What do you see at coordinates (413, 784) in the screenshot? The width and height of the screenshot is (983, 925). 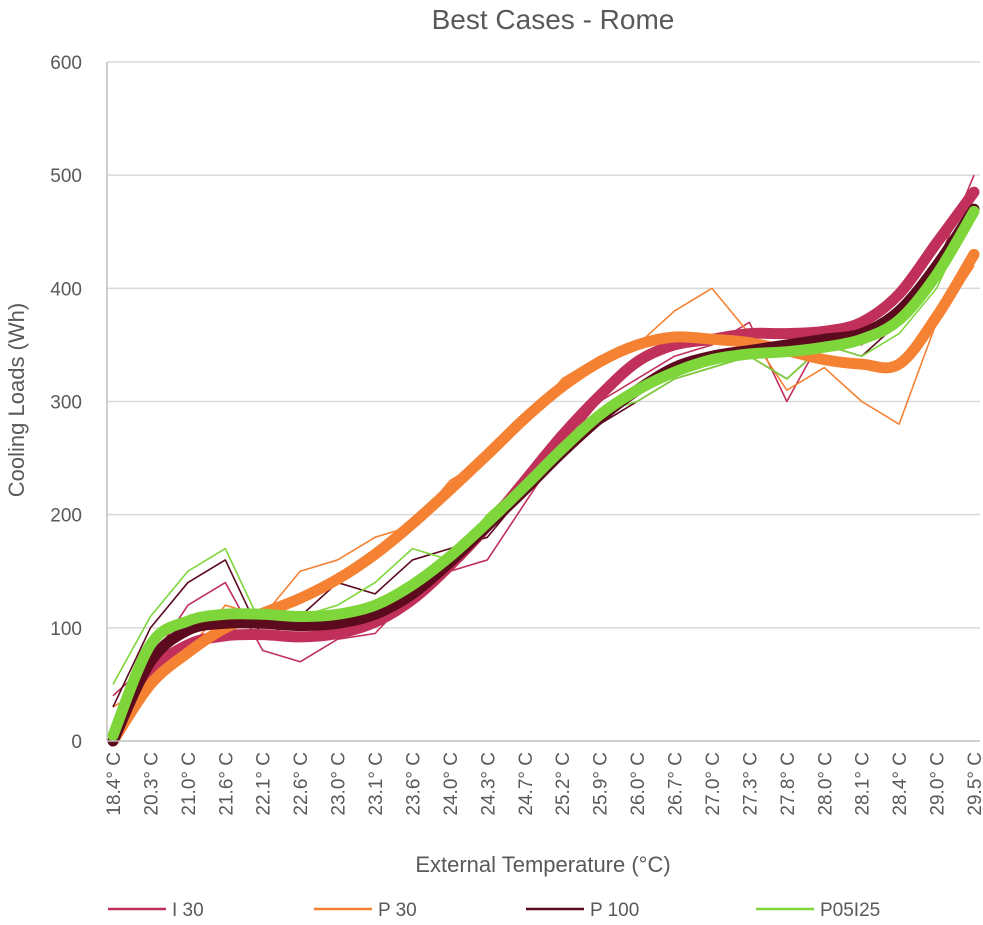 I see `x-tick-8: 23.6° C` at bounding box center [413, 784].